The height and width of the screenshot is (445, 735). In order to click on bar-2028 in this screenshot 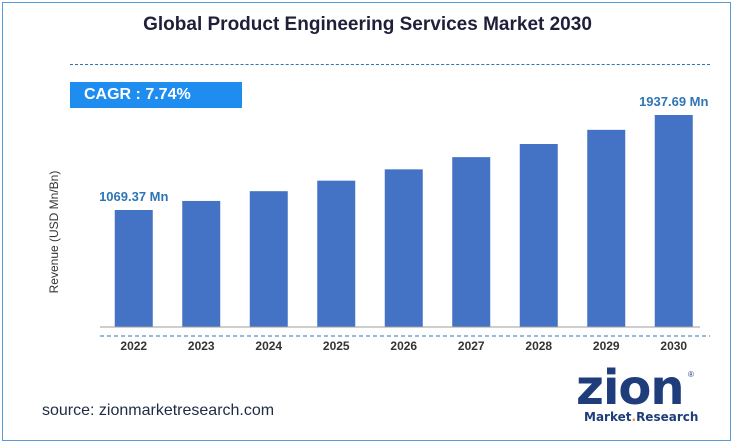, I will do `click(538, 235)`.